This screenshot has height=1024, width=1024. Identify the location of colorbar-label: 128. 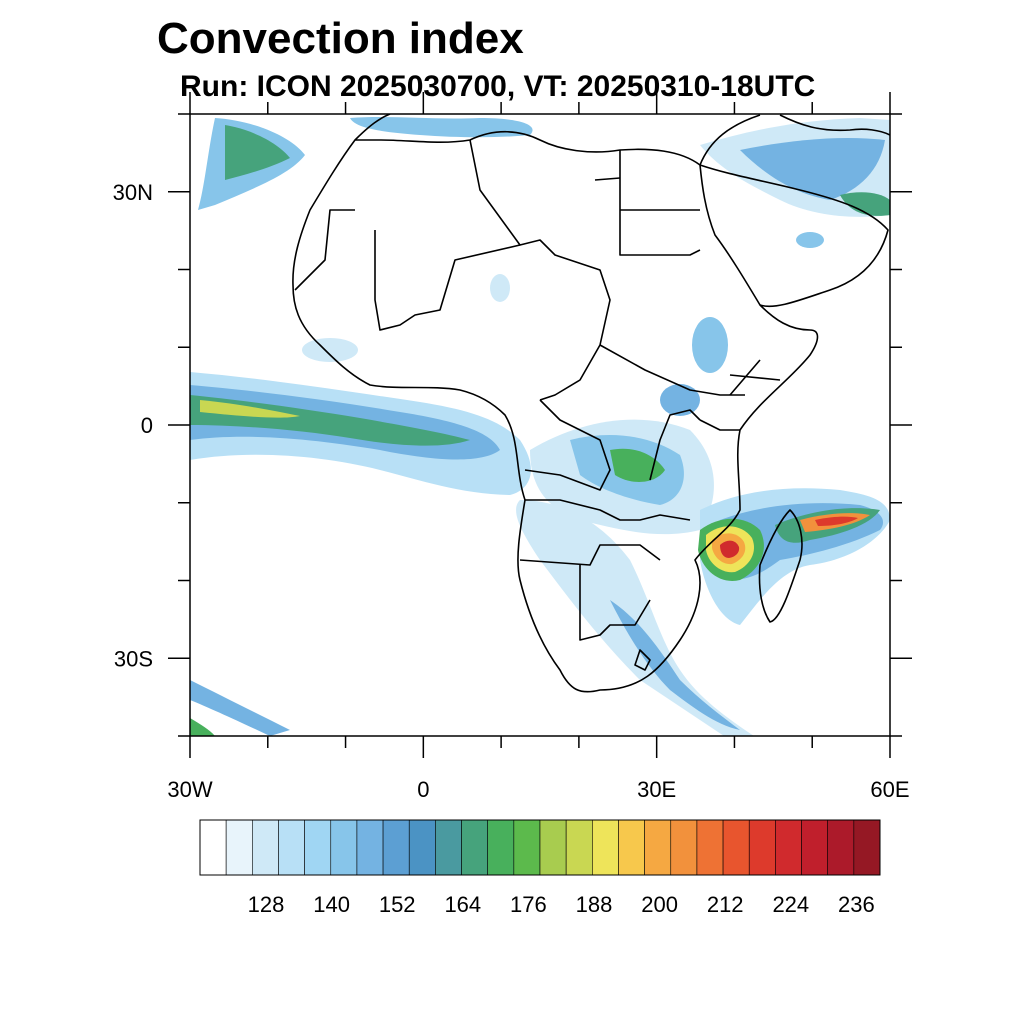
(266, 904).